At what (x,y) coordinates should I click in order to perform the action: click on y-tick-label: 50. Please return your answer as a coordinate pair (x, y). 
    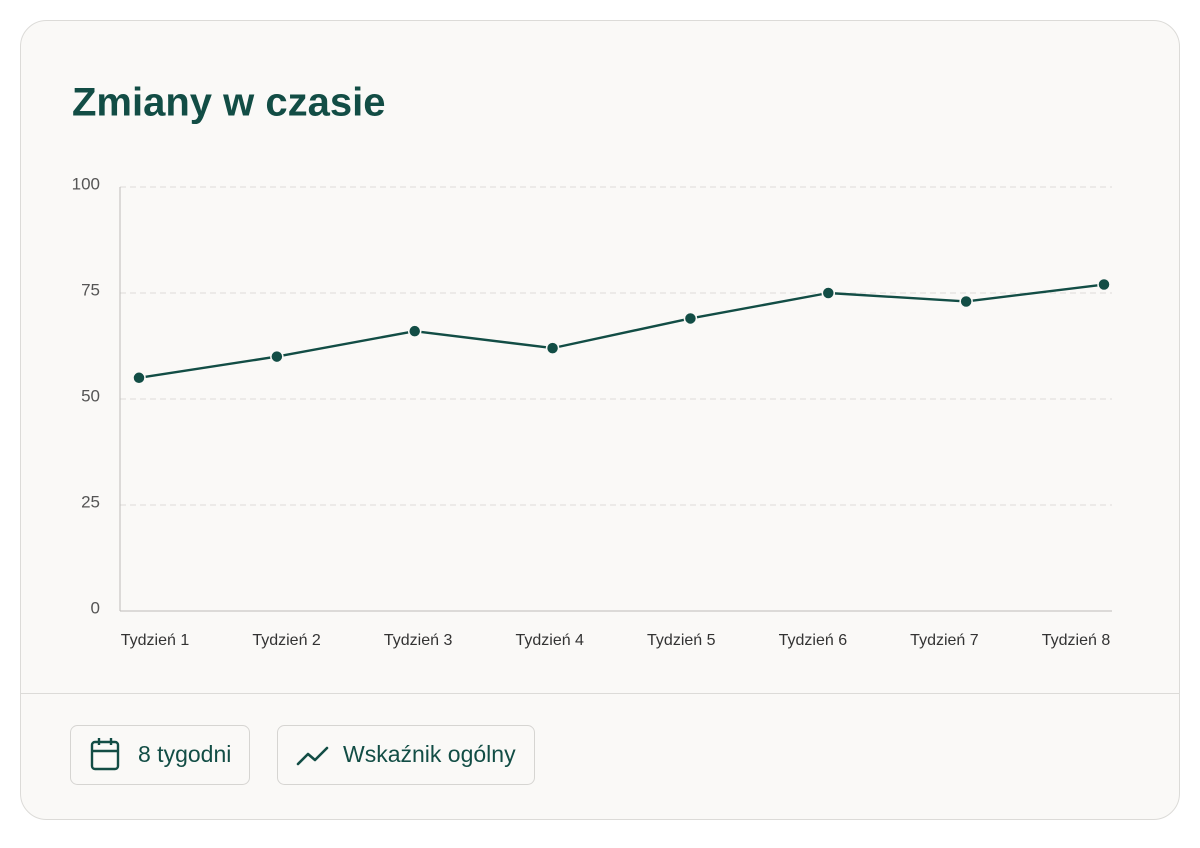
    Looking at the image, I should click on (90, 395).